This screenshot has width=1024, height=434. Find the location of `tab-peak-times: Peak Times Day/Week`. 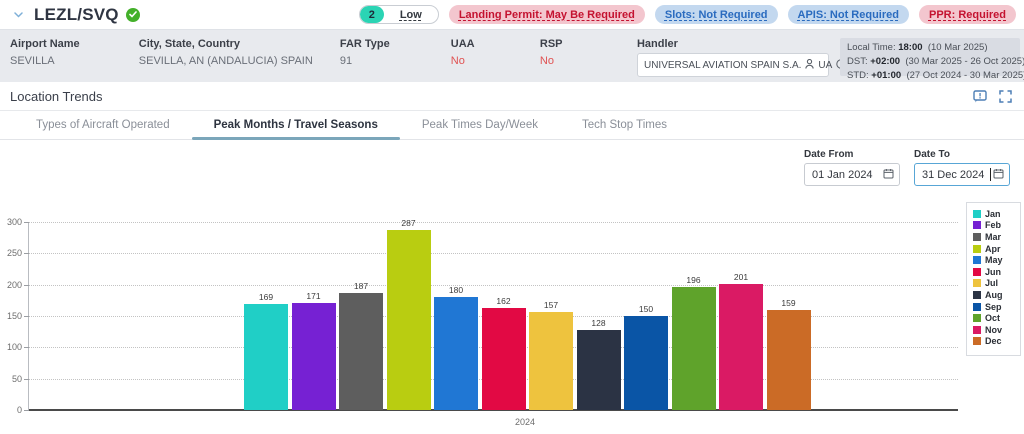

tab-peak-times: Peak Times Day/Week is located at coordinates (479, 125).